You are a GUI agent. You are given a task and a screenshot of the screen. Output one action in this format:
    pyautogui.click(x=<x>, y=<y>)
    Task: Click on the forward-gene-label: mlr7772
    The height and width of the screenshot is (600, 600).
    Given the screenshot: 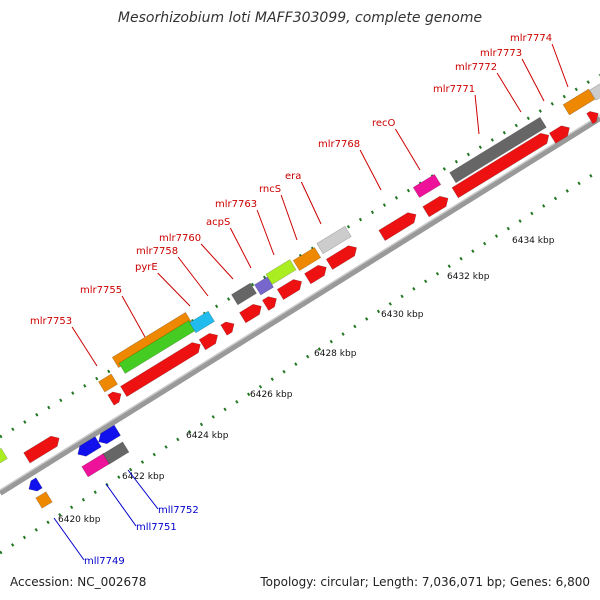 What is the action you would take?
    pyautogui.click(x=476, y=67)
    